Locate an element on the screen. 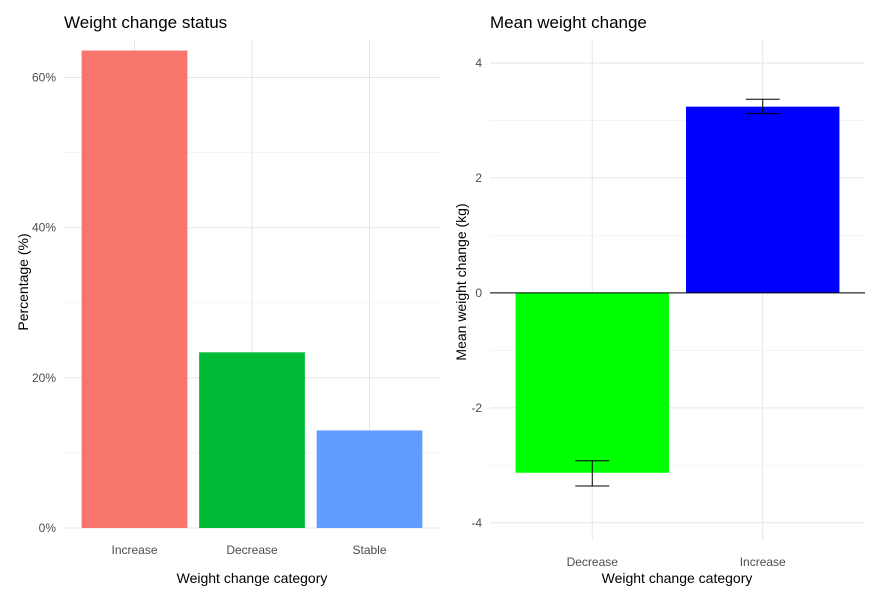 The image size is (879, 600). y-tick-label: 4 is located at coordinates (478, 63).